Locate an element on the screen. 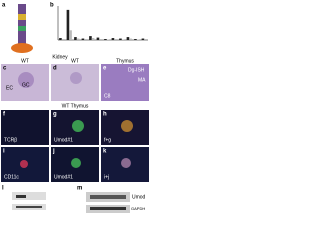  panel-letter: f is located at coordinates (4, 115).